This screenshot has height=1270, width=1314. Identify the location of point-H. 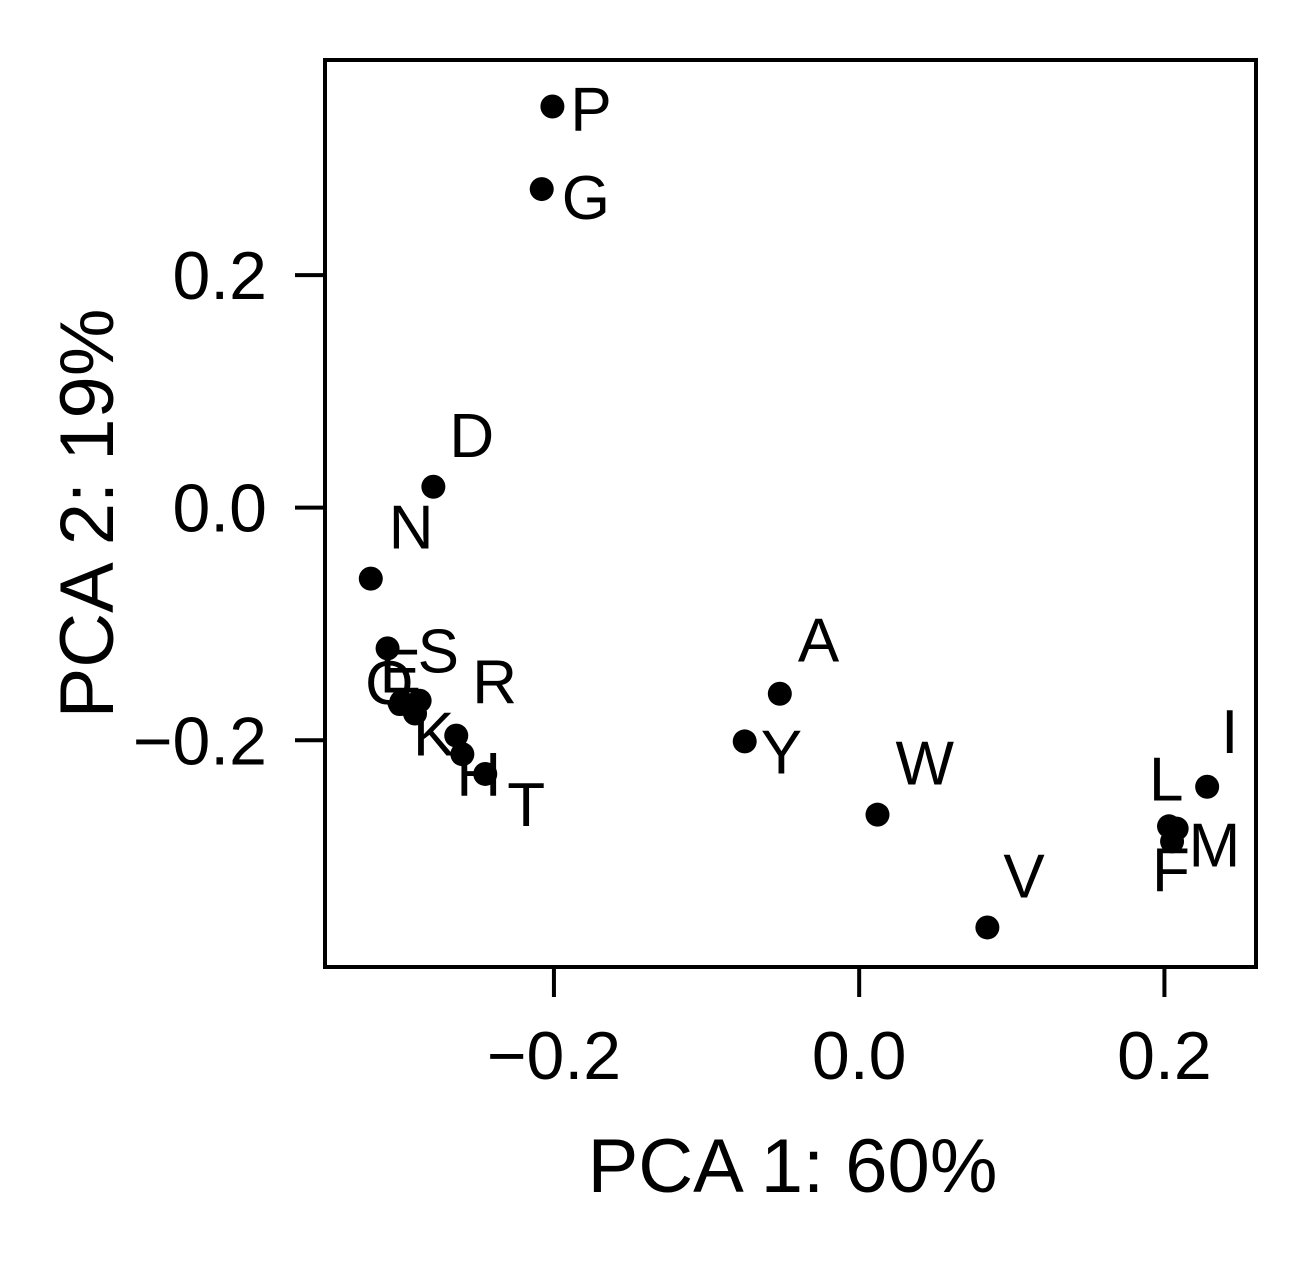
(462, 754).